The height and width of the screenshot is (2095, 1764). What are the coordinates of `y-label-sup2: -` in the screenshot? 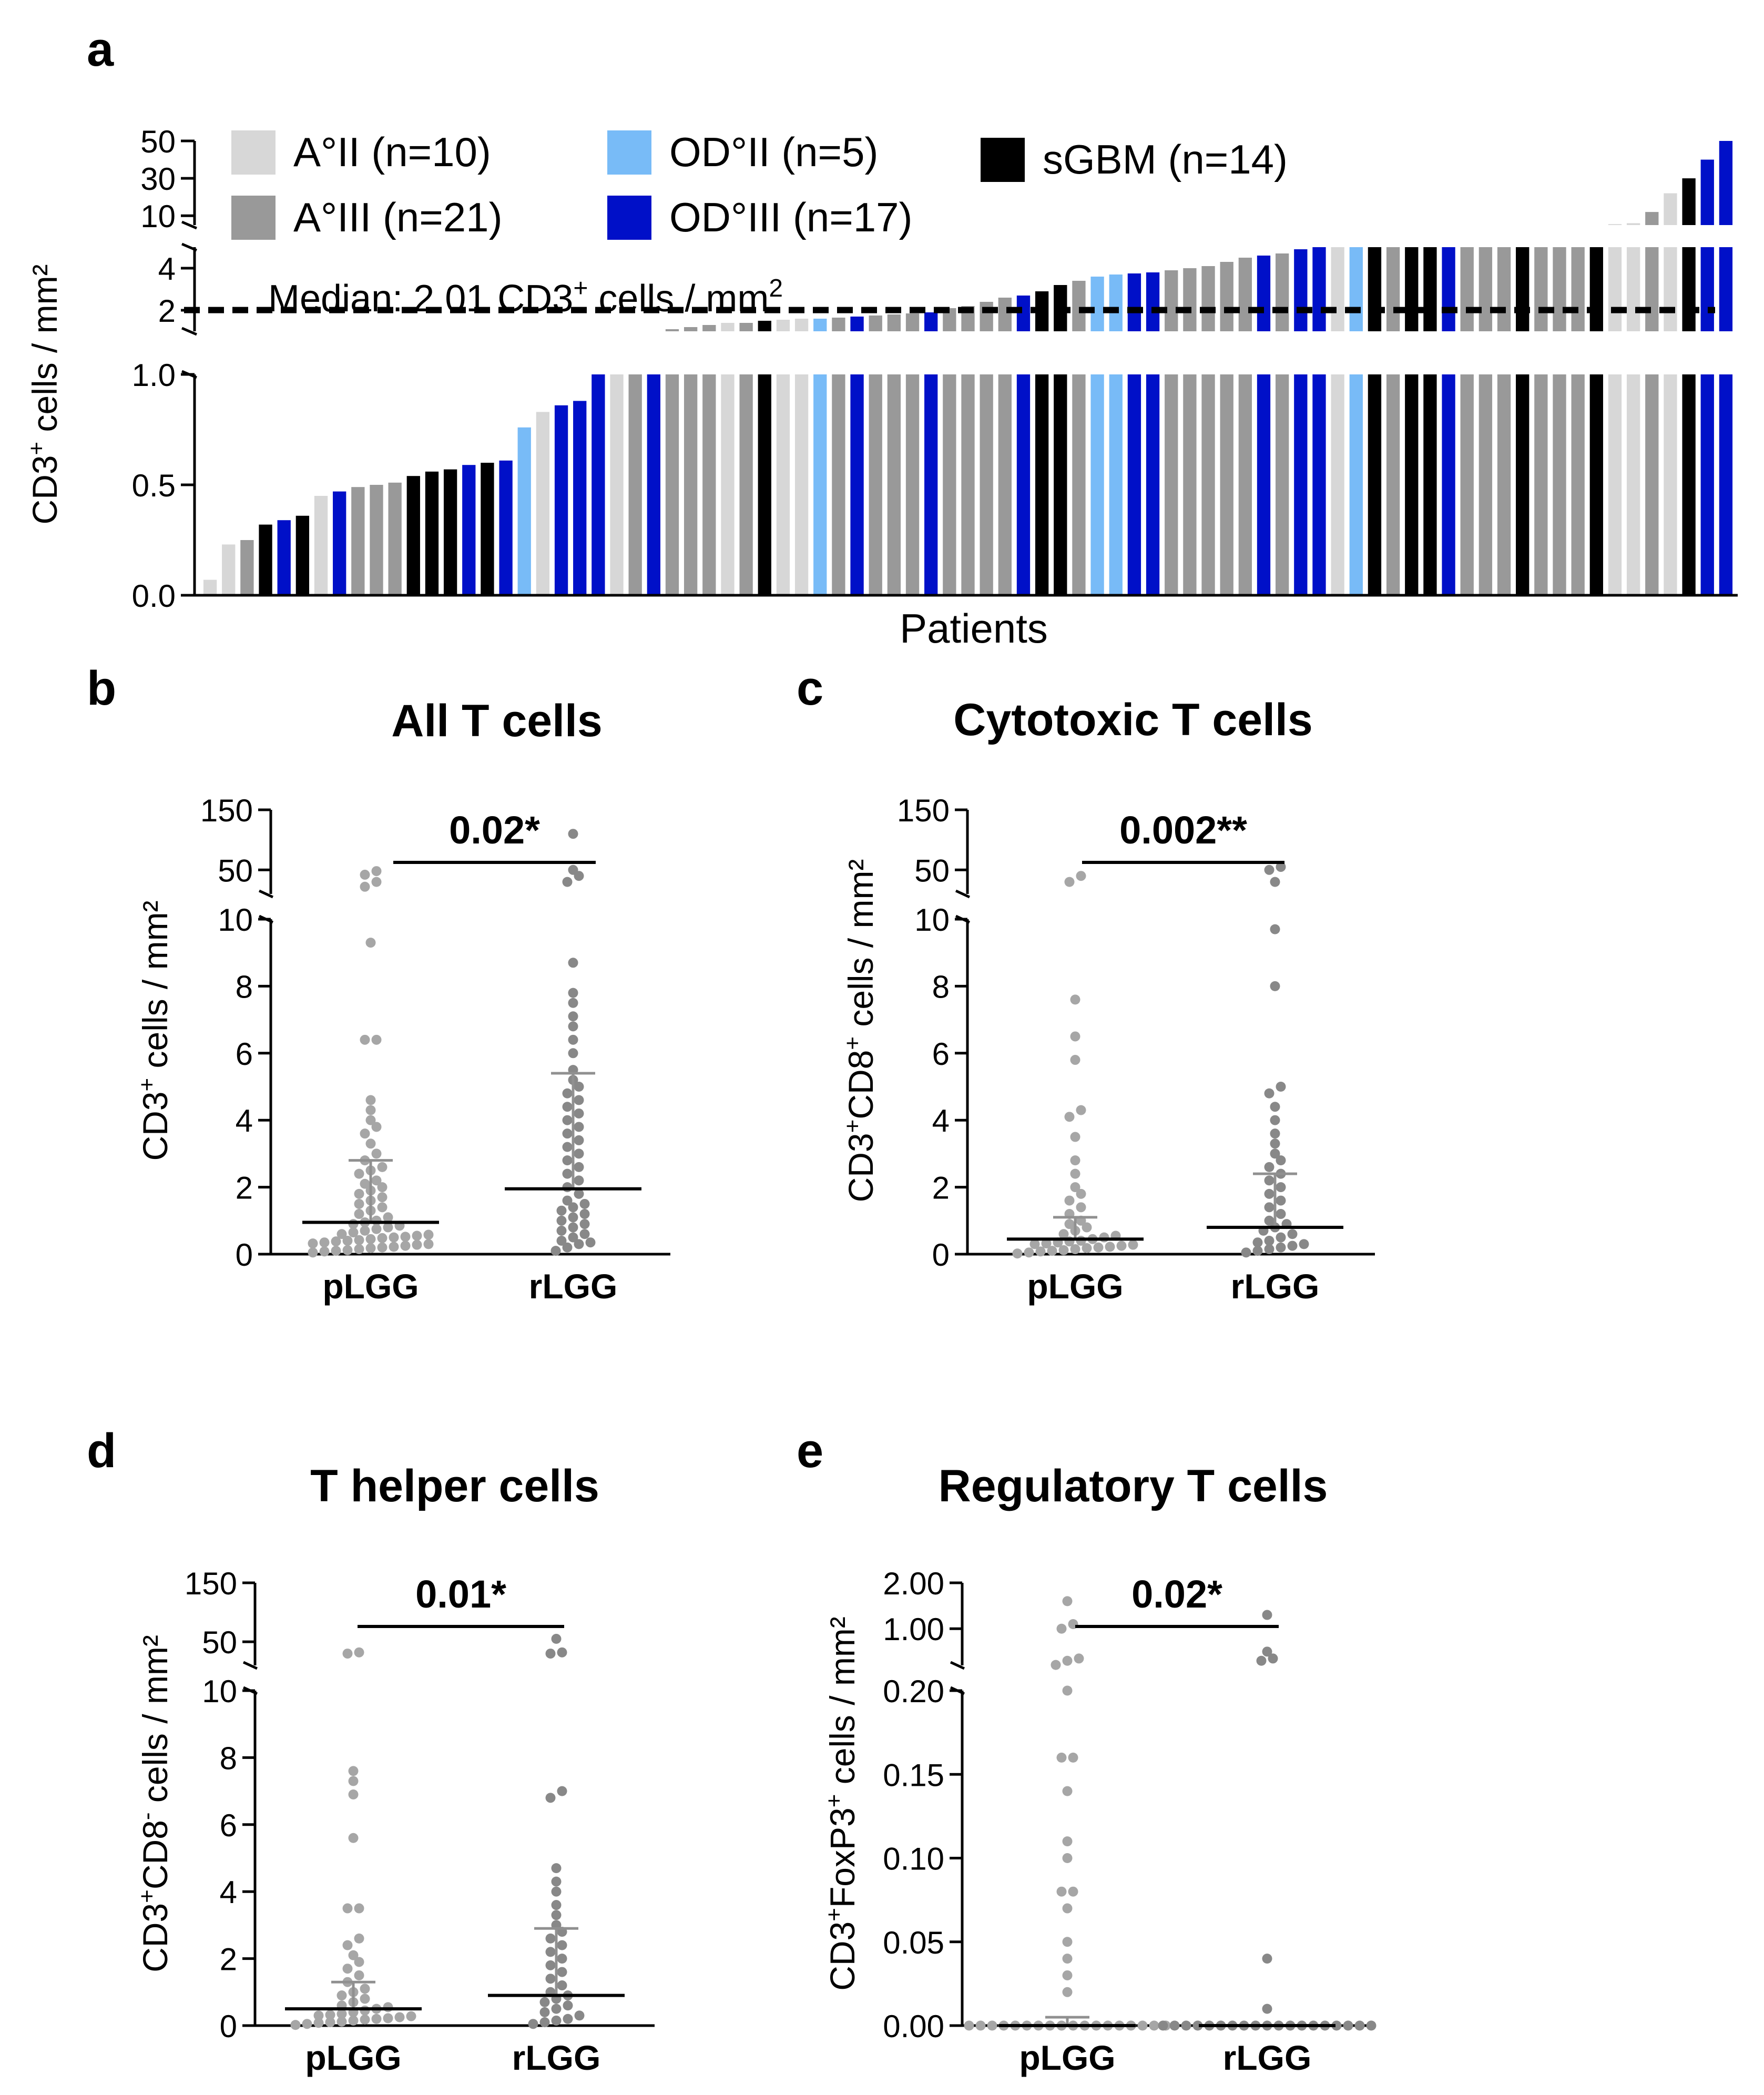 It's located at (147, 1816).